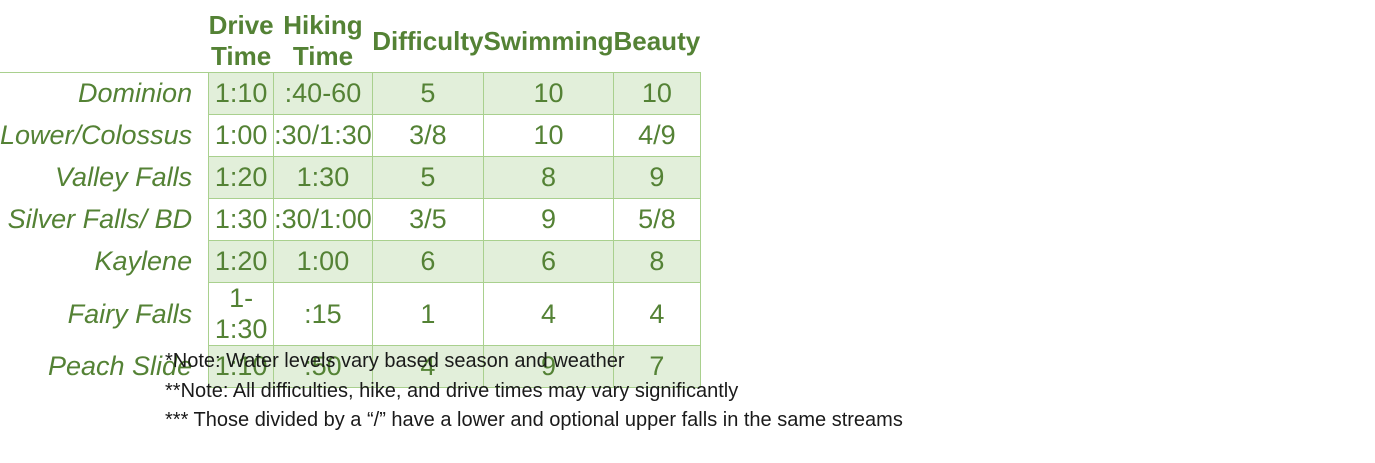 The image size is (1375, 463). I want to click on cell-difficulty: 3/8, so click(427, 135).